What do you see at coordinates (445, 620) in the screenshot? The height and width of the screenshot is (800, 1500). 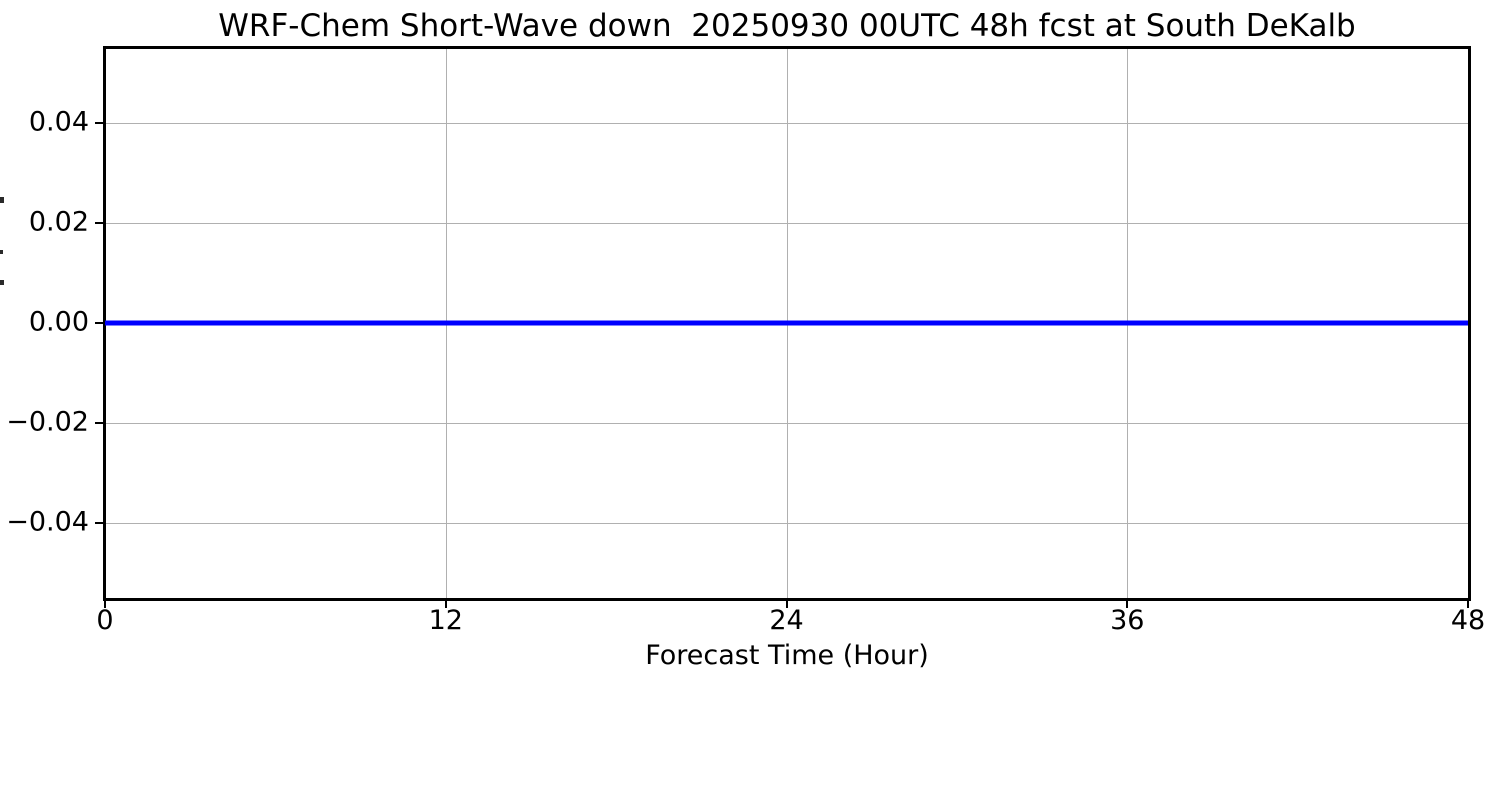 I see `x-tick-label: 12` at bounding box center [445, 620].